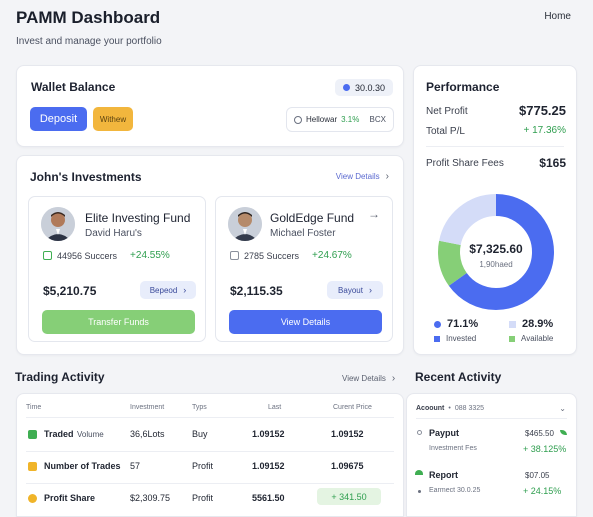 The image size is (593, 517). I want to click on fund-stats: 44956 Succers +24.55%, so click(106, 255).